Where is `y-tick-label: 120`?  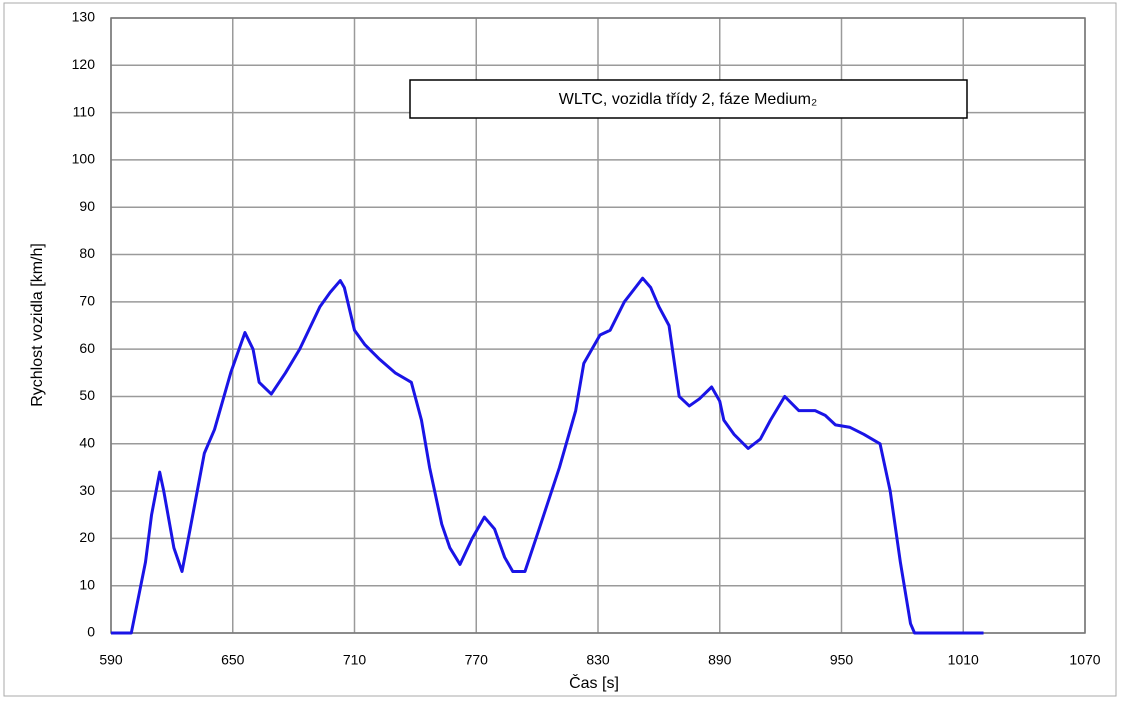 y-tick-label: 120 is located at coordinates (84, 64).